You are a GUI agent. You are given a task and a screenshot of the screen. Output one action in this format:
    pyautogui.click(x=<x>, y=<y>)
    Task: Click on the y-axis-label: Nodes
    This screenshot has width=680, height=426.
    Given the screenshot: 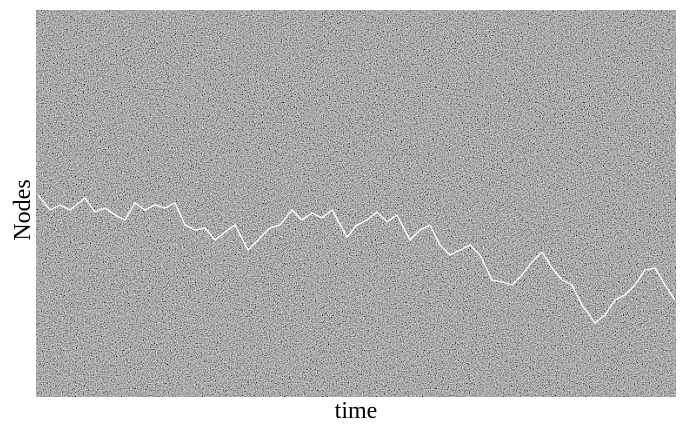 What is the action you would take?
    pyautogui.click(x=23, y=209)
    